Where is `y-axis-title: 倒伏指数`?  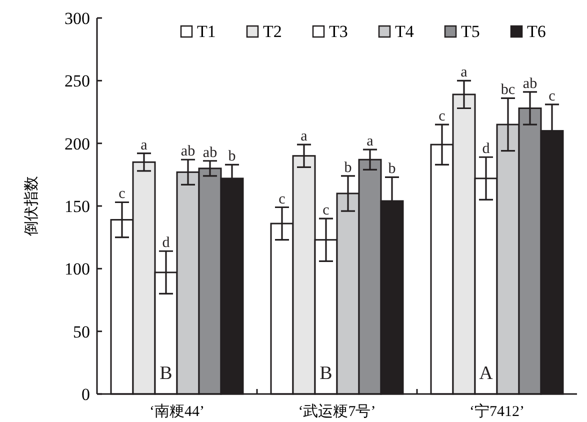 y-axis-title: 倒伏指数 is located at coordinates (31, 206).